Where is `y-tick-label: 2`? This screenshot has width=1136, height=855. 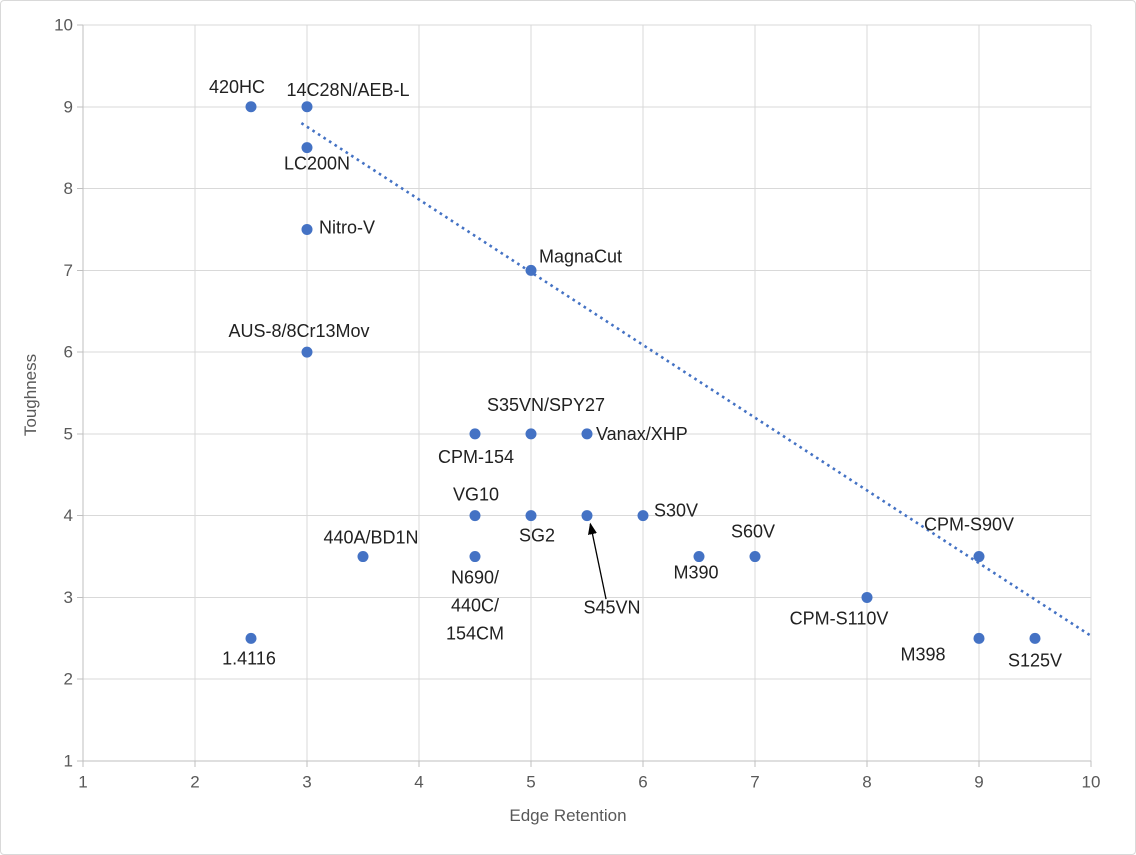
y-tick-label: 2 is located at coordinates (68, 679).